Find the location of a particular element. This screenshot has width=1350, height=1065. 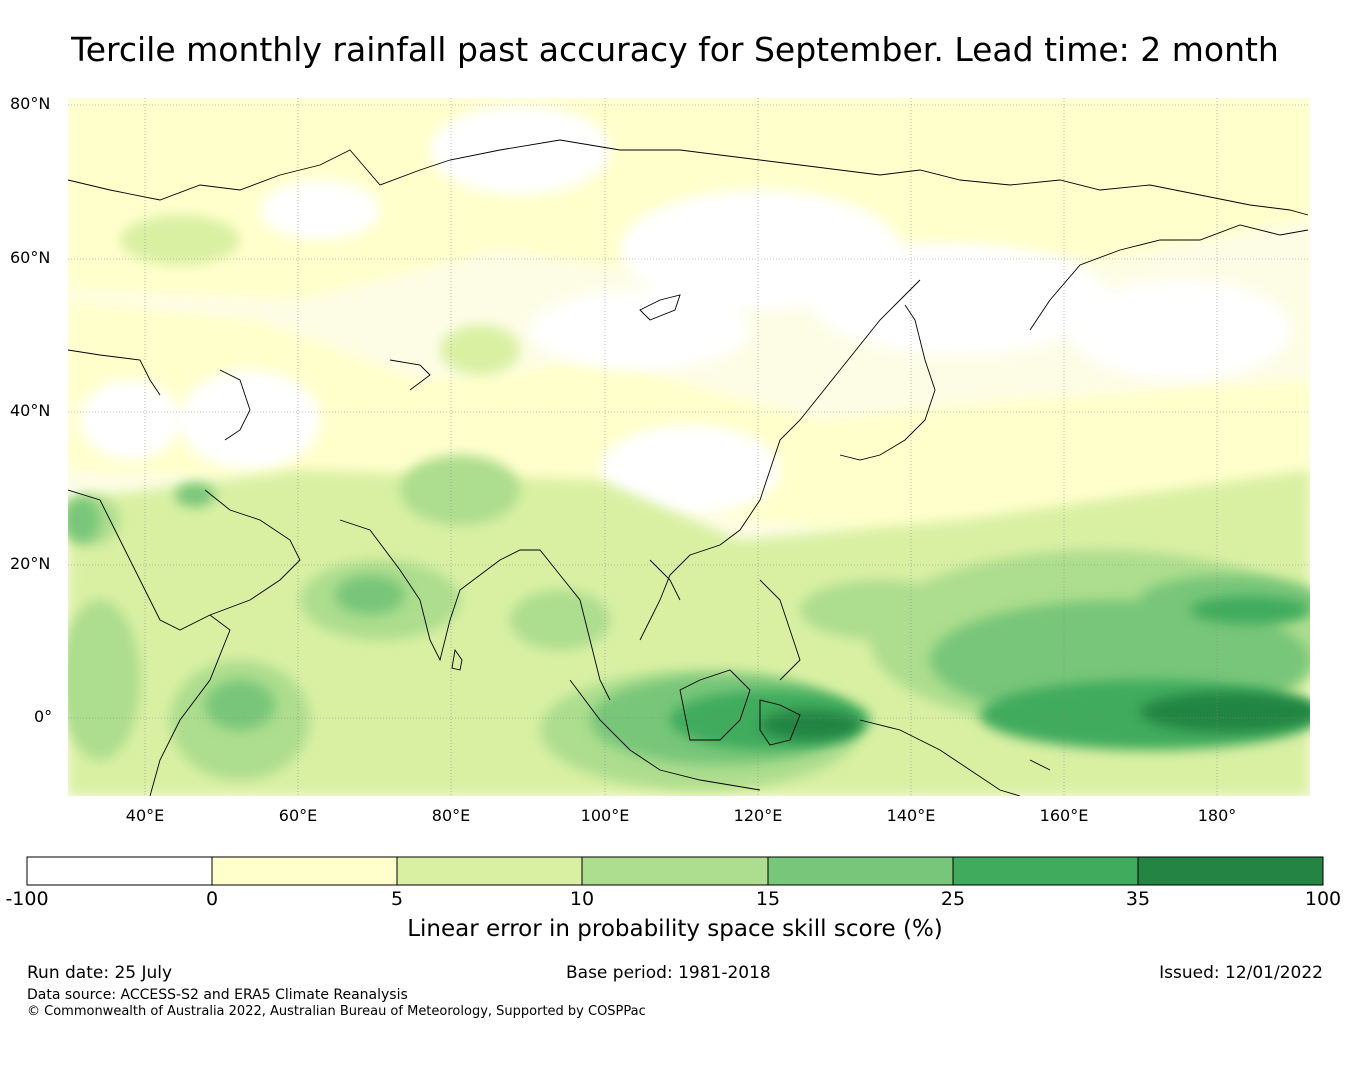

issued-date: Issued: 12/01/2022 is located at coordinates (1241, 973).